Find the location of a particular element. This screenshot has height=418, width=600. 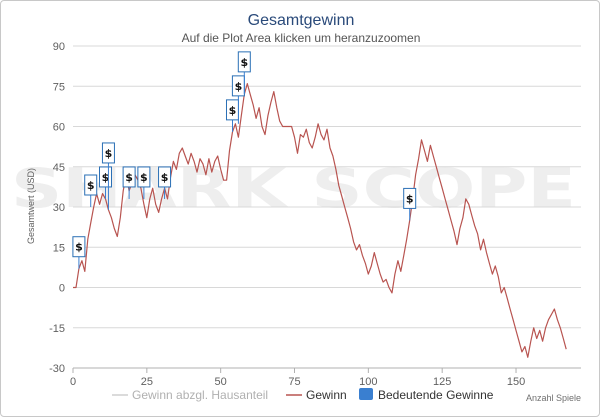

legend-item-gewinn: Gewinn is located at coordinates (316, 395).